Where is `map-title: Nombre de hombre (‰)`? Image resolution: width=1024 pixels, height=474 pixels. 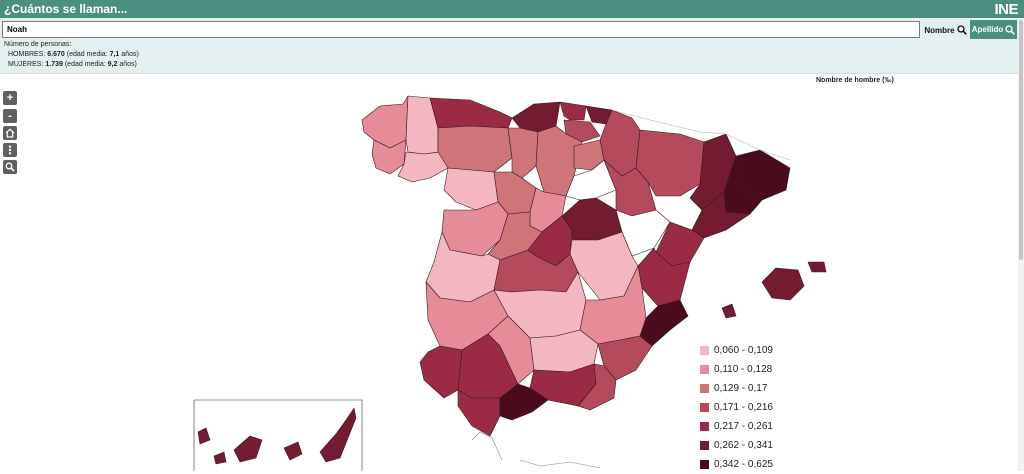
map-title: Nombre de hombre (‰) is located at coordinates (855, 80).